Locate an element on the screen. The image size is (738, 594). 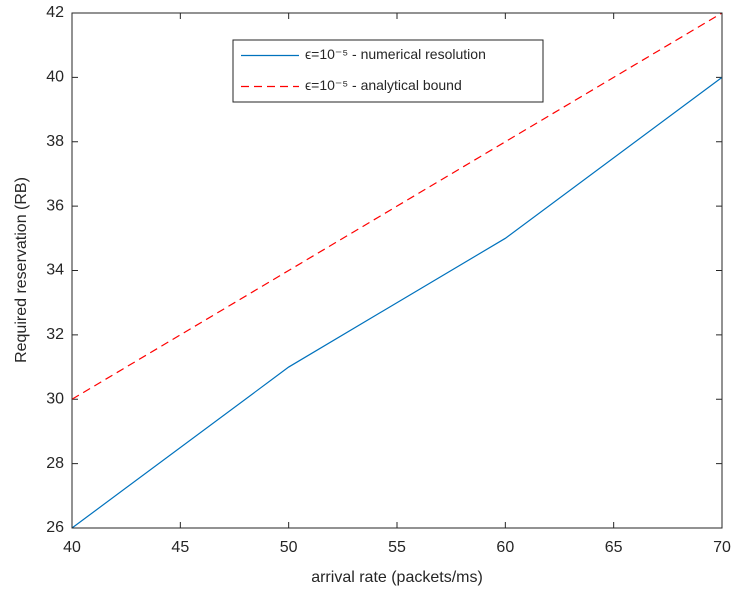
x-tick-label: 60 is located at coordinates (505, 547).